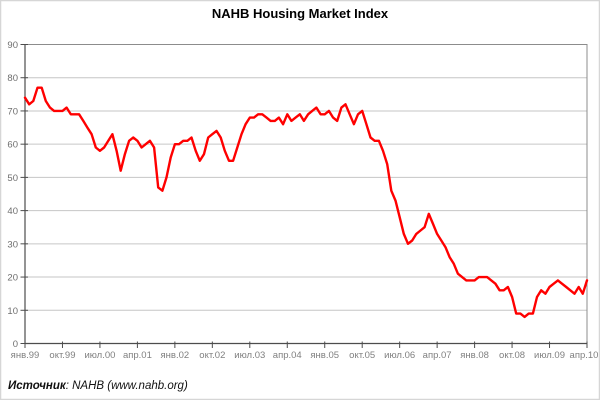 The width and height of the screenshot is (600, 400). What do you see at coordinates (324, 355) in the screenshot?
I see `x-axis-label: янв.05` at bounding box center [324, 355].